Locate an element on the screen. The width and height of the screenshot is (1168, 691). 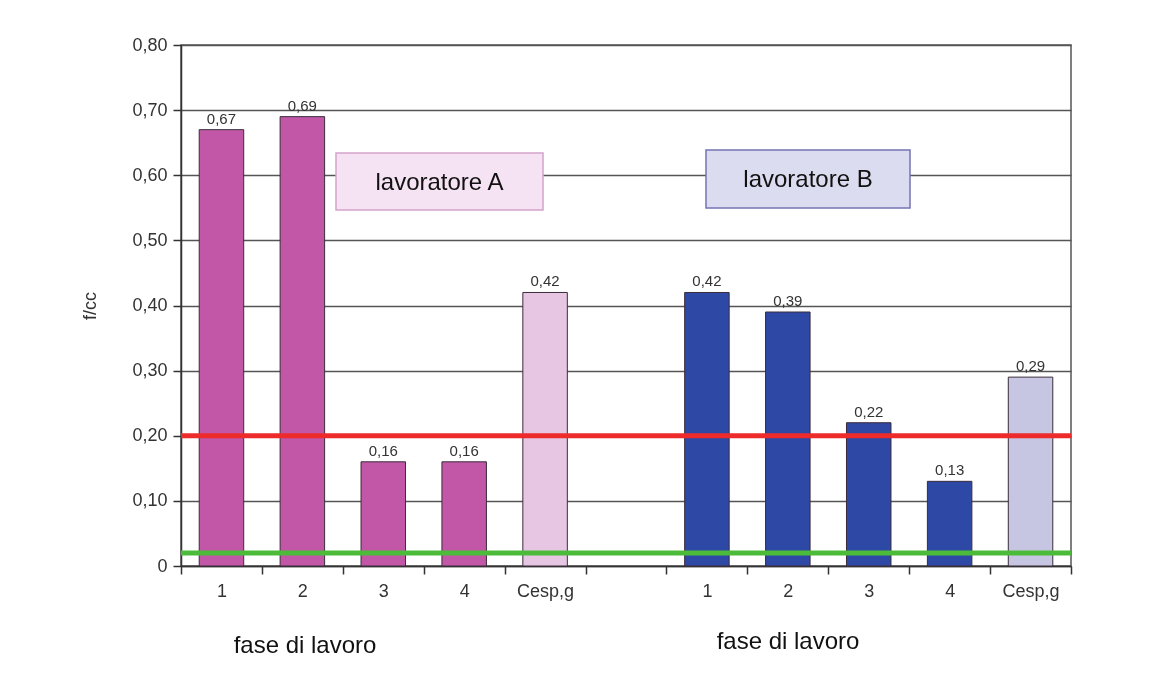
y-tick-label: 0,80 is located at coordinates (150, 44).